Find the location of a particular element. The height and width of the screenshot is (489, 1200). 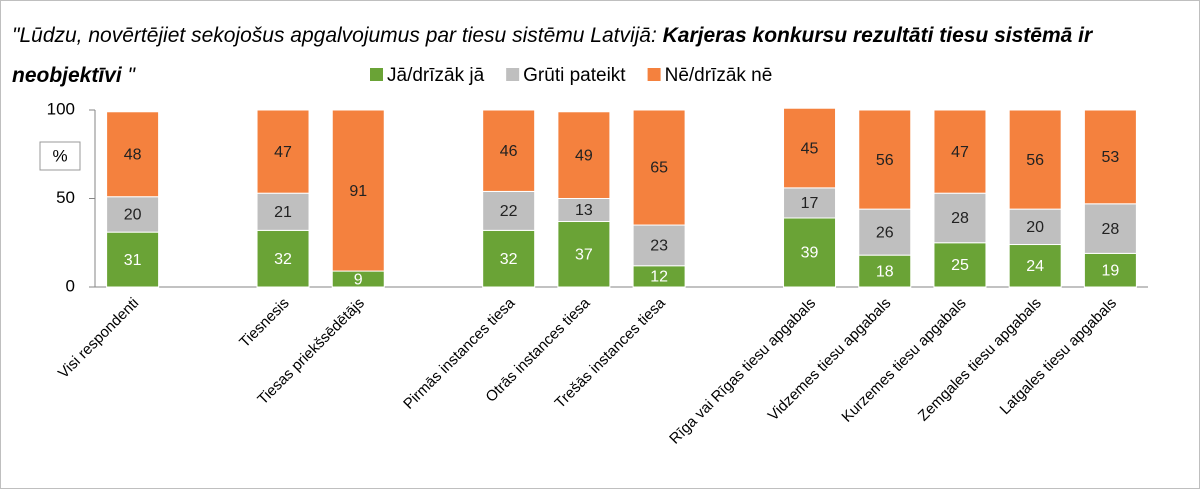

x-tick-label: Kurzemes tiesu apgabals is located at coordinates (903, 360).